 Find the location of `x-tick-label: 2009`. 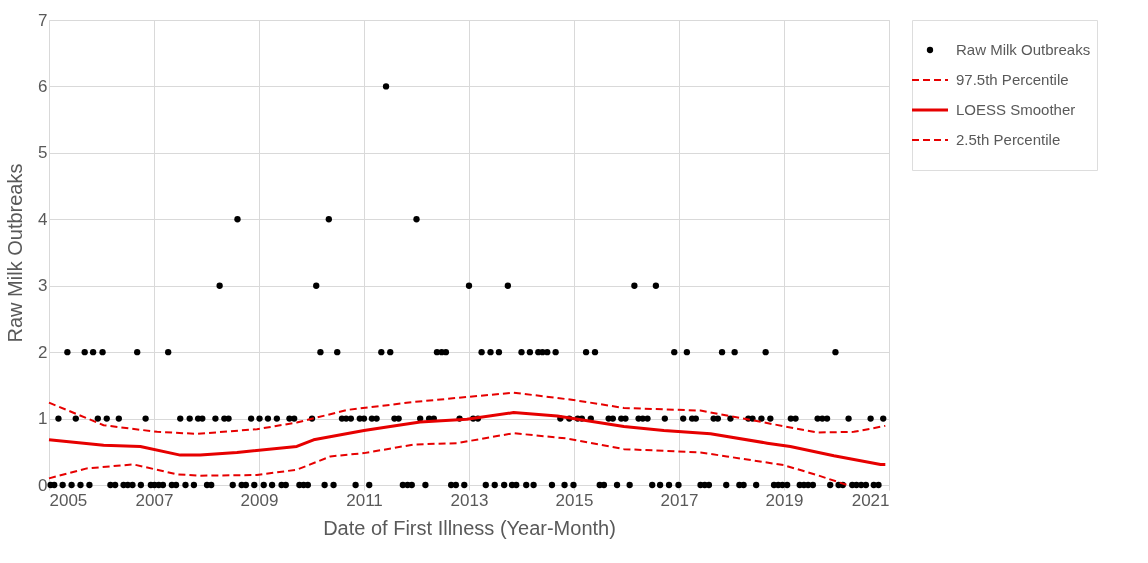

x-tick-label: 2009 is located at coordinates (259, 500).